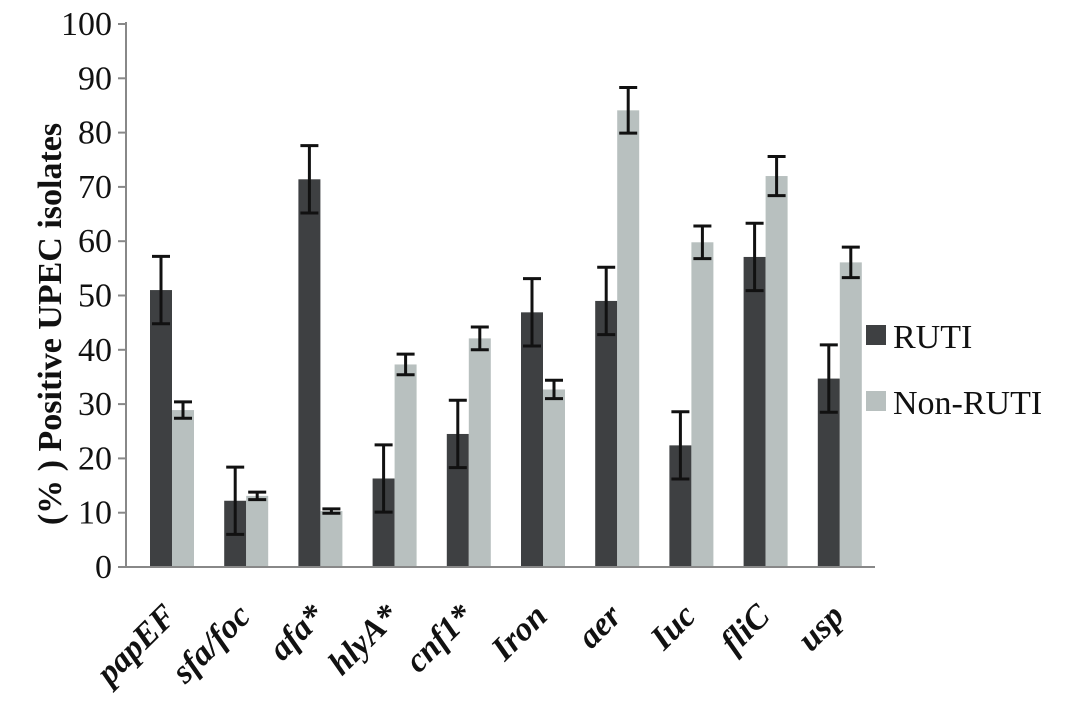  I want to click on y-axis: 0 10 20 30 40 50 60 70 80 90 100, so click(94, 296).